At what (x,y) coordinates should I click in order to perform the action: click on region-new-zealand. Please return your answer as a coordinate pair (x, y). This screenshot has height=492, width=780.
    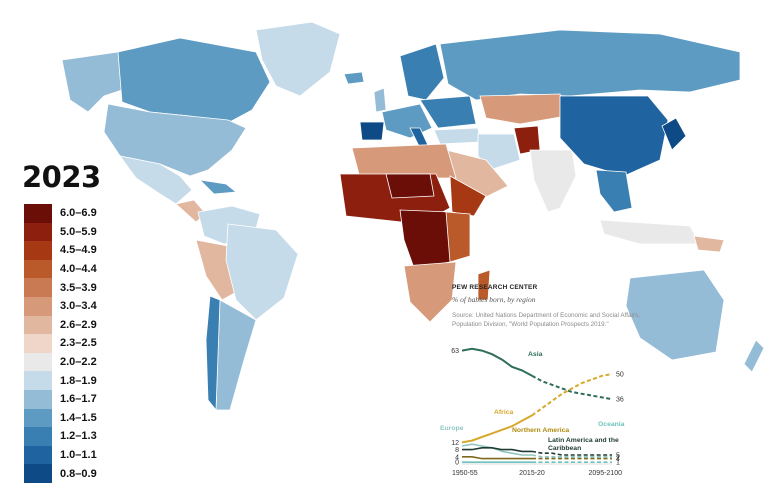
    Looking at the image, I should click on (754, 356).